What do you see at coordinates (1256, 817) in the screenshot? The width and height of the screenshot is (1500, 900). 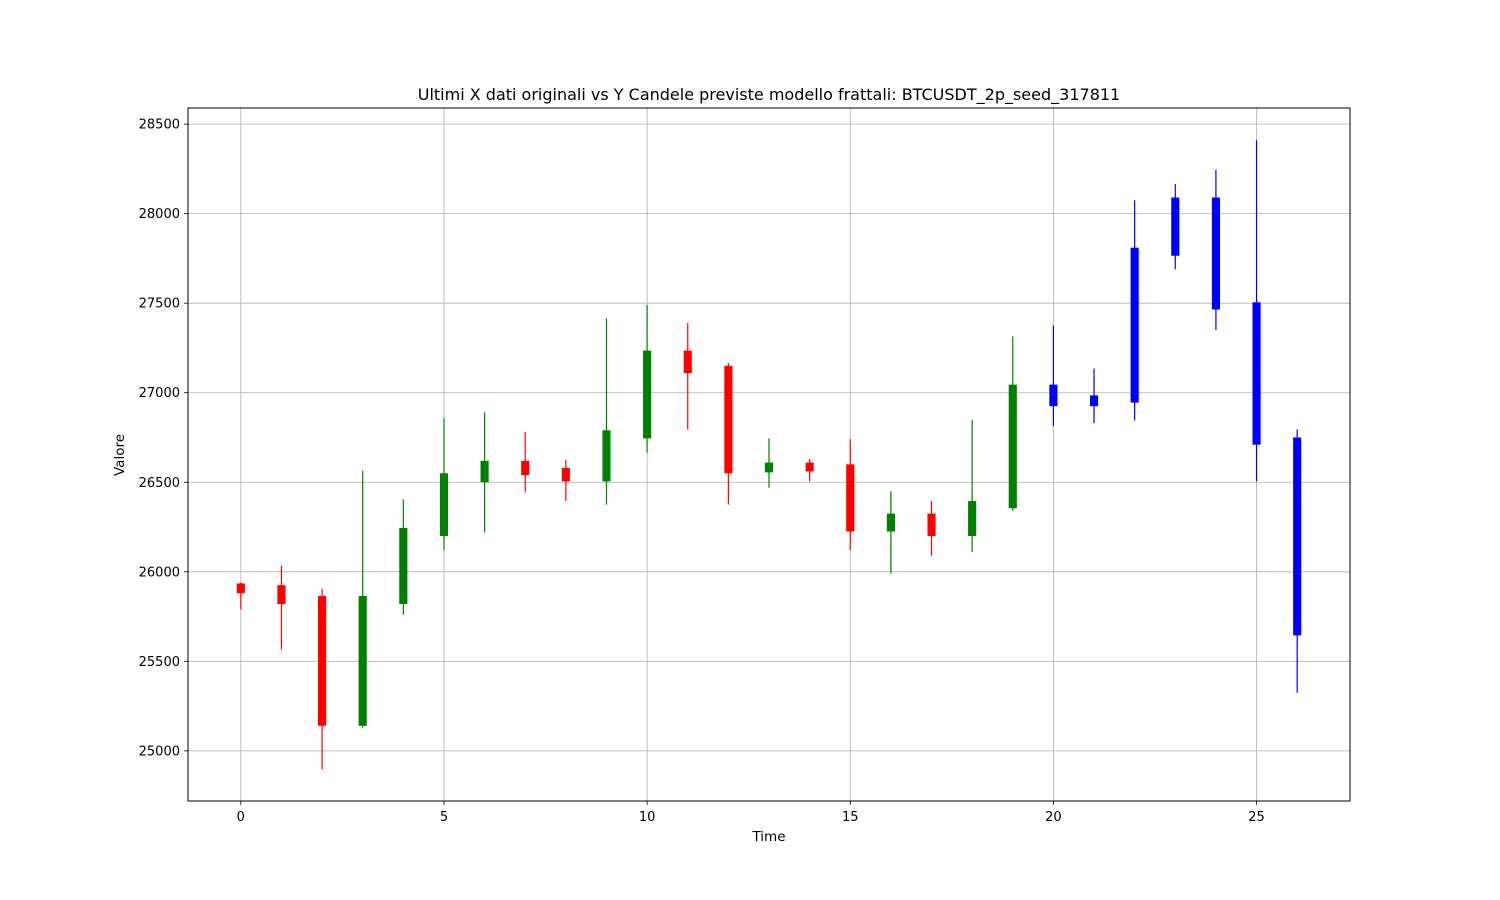 I see `x-tick-label: 25` at bounding box center [1256, 817].